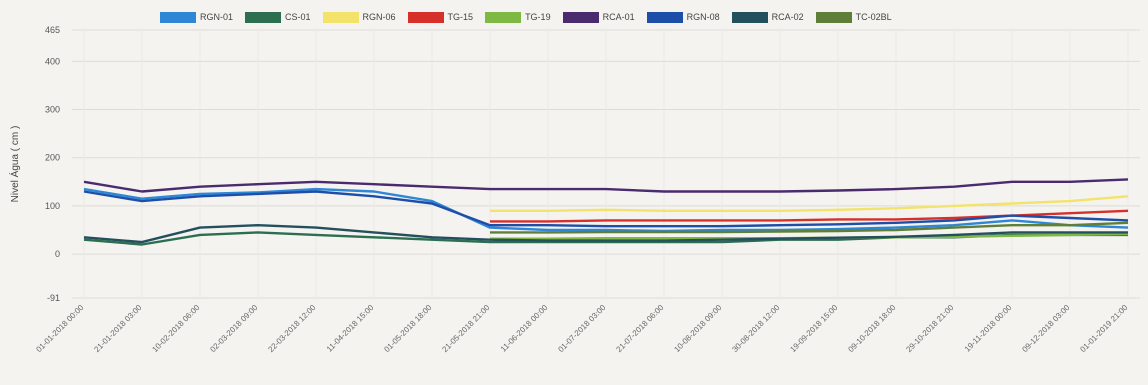 This screenshot has height=385, width=1148. What do you see at coordinates (197, 17) in the screenshot?
I see `legend-item-rgn-01: RGN-01` at bounding box center [197, 17].